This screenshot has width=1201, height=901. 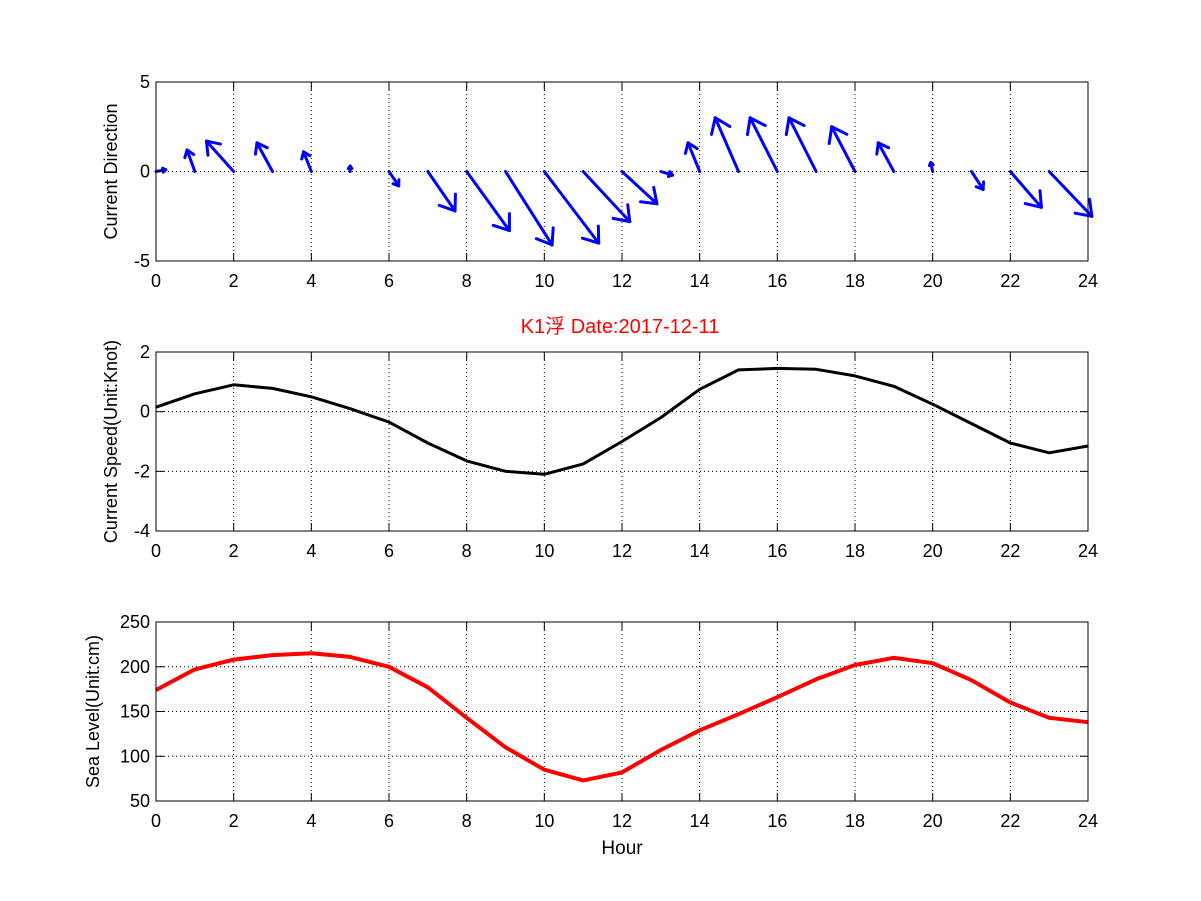 What do you see at coordinates (622, 848) in the screenshot?
I see `x-axis-label: Hour` at bounding box center [622, 848].